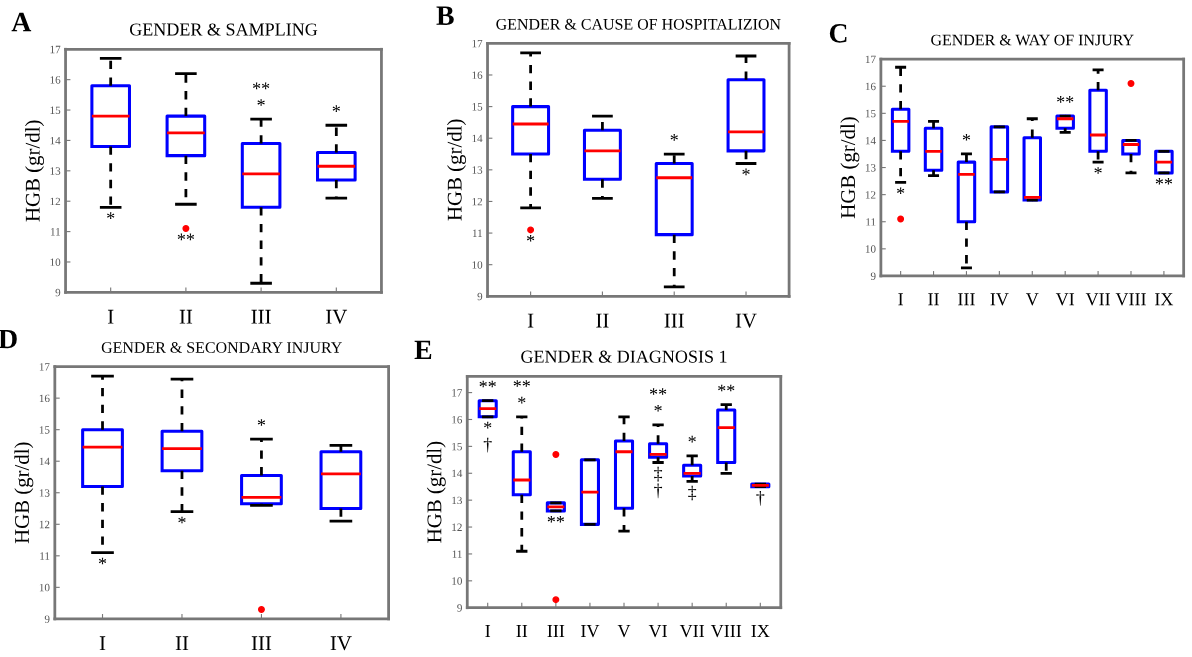 The height and width of the screenshot is (657, 1192). I want to click on chart-title: GENDER & CAUSE OF HOSPITALIZION, so click(638, 24).